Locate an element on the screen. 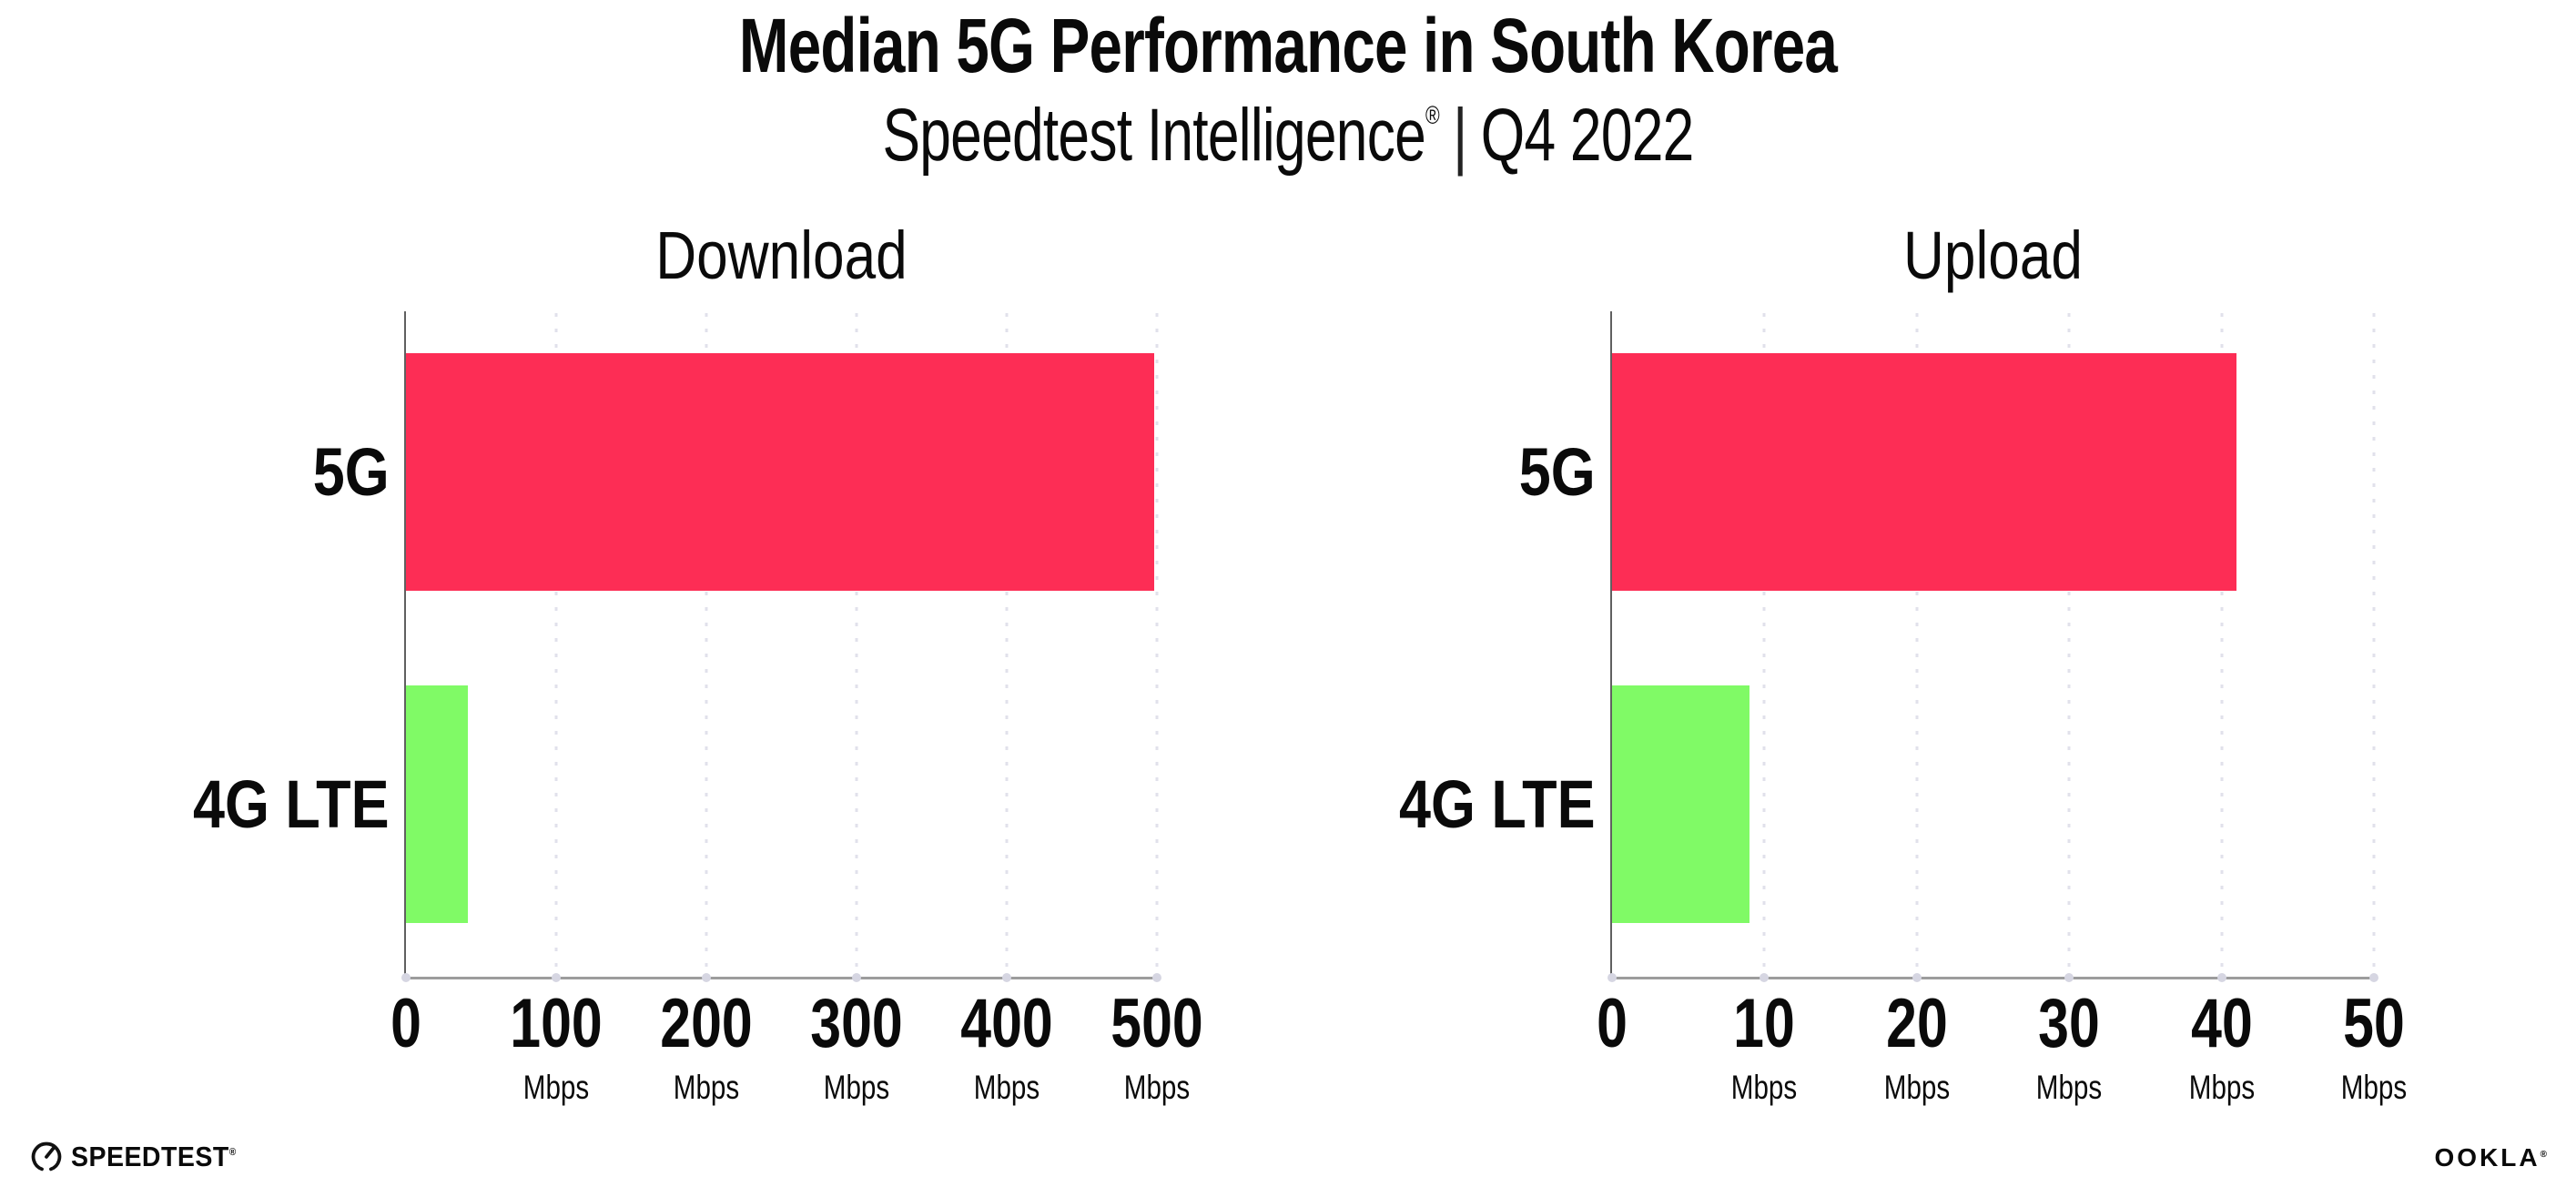 The height and width of the screenshot is (1197, 2576). x-tick-value: 20 is located at coordinates (1917, 1024).